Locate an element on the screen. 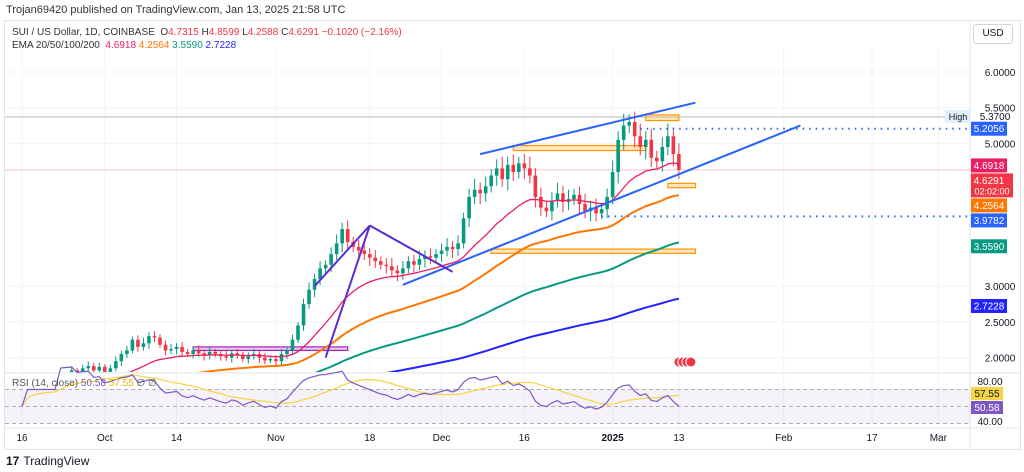 The width and height of the screenshot is (1024, 472). time-tick-label: 17 is located at coordinates (873, 438).